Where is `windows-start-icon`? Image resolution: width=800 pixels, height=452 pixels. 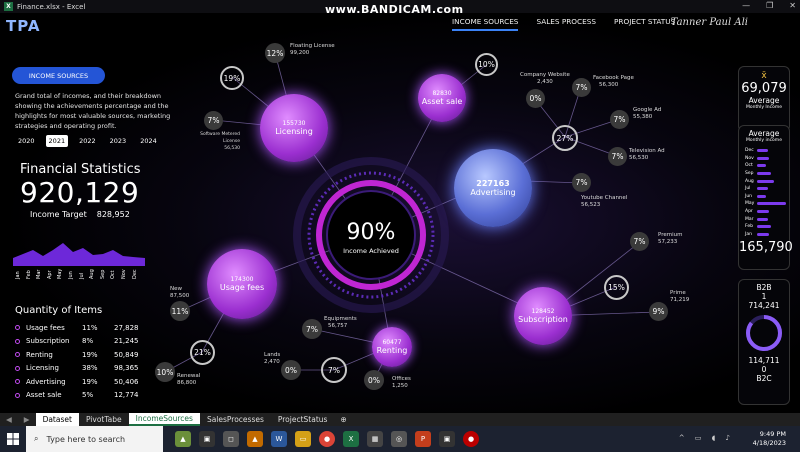
windows-start-icon is located at coordinates (13, 439).